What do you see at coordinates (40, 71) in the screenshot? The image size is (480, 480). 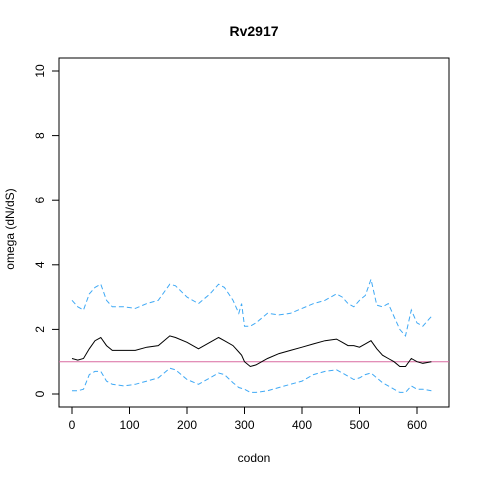 I see `y-tick-label: 10` at bounding box center [40, 71].